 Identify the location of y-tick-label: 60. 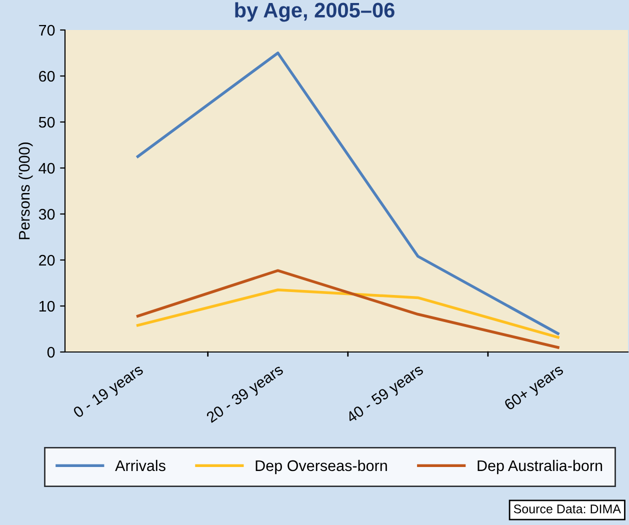
(47, 76).